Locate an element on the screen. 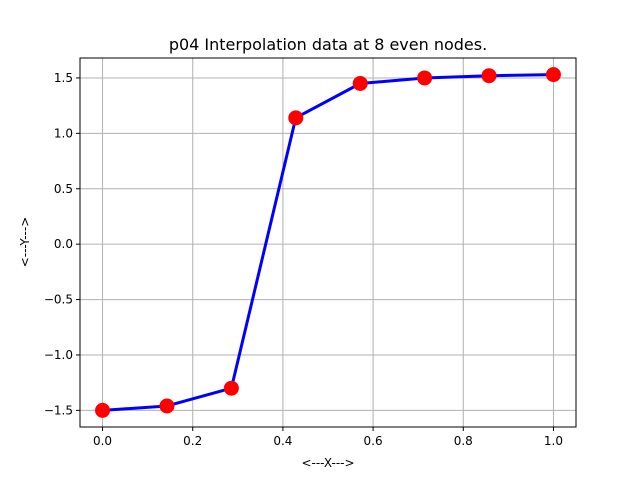 Image resolution: width=640 pixels, height=480 pixels. y-tick-label: −1.0 is located at coordinates (58, 355).